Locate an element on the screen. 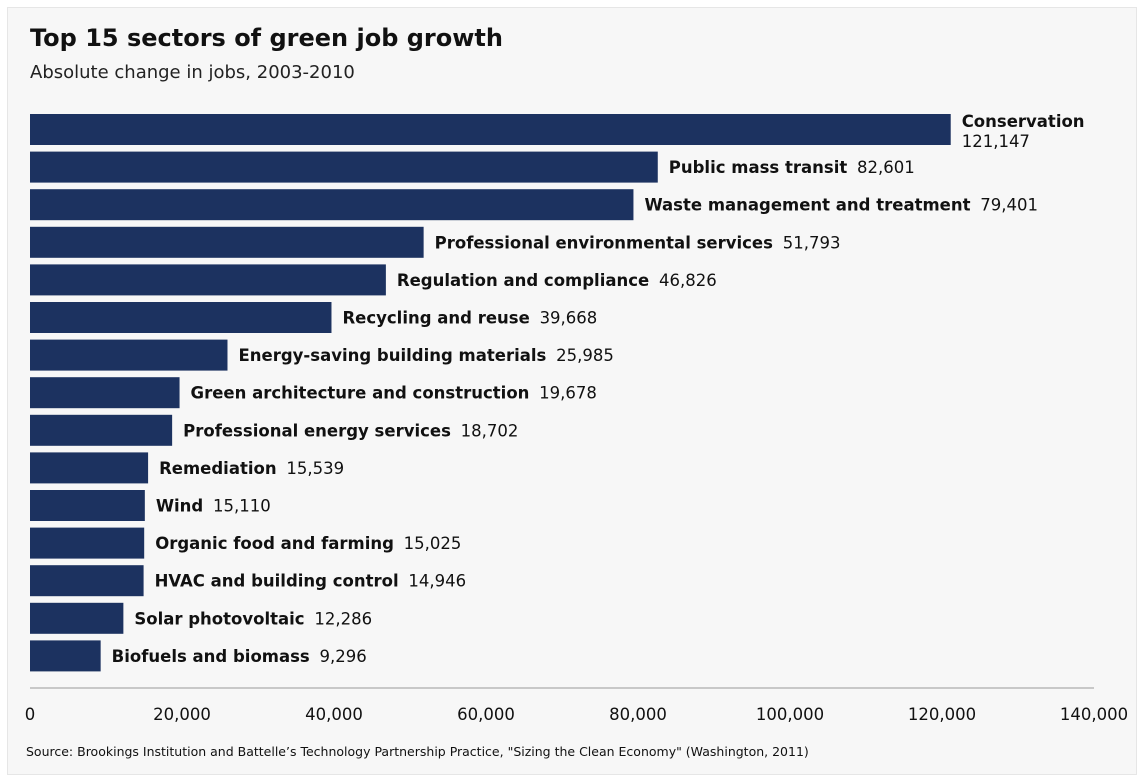 The image size is (1143, 782). bar-label: Solar photovoltaic 12,286 is located at coordinates (253, 618).